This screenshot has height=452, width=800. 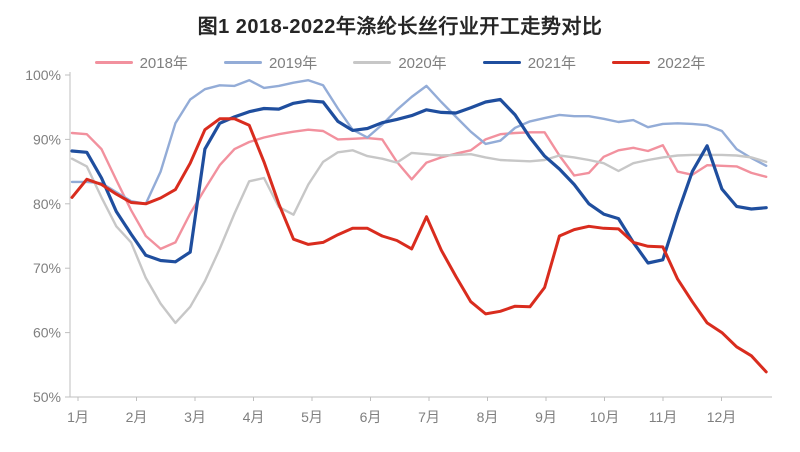 I want to click on x-axis-label: 1月, so click(x=78, y=417).